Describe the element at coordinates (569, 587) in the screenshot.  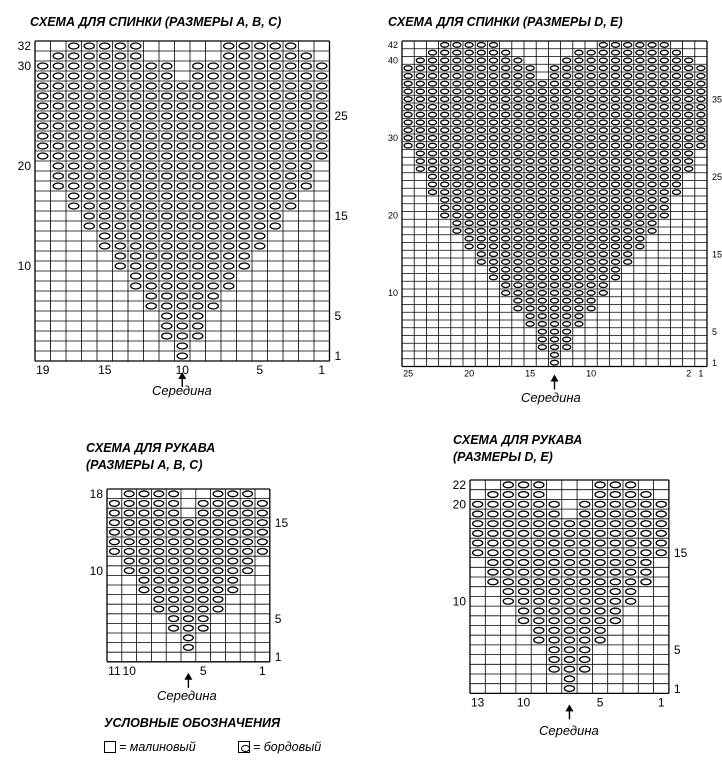
I see `stitch-cells` at that location.